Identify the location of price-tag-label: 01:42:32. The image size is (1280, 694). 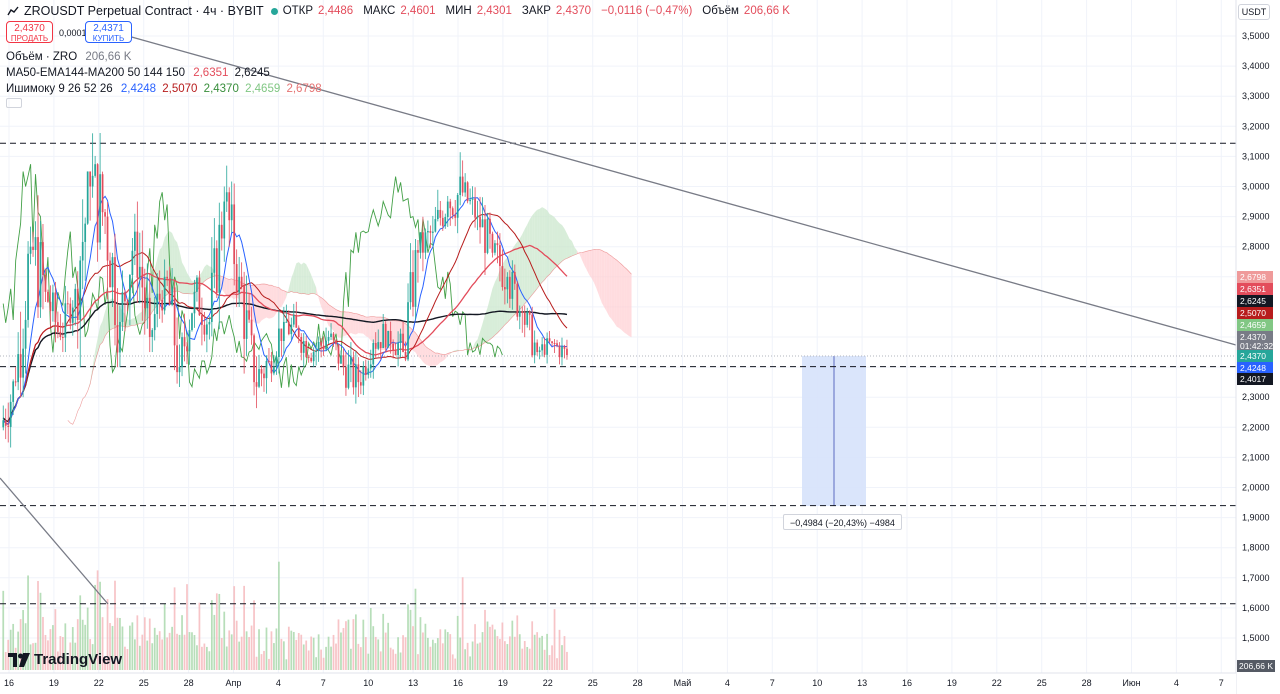
(1256, 346).